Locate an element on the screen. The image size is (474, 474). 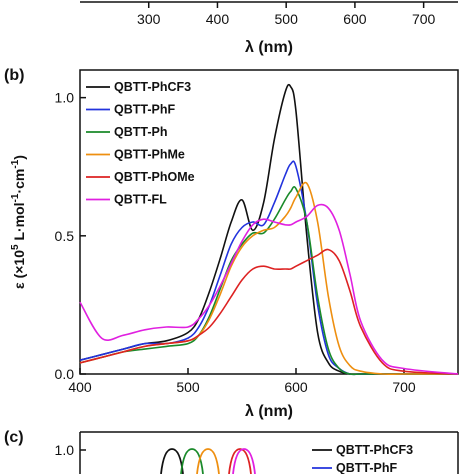
legend-label-qbtt-phome: QBTT-PhOMe is located at coordinates (154, 177).